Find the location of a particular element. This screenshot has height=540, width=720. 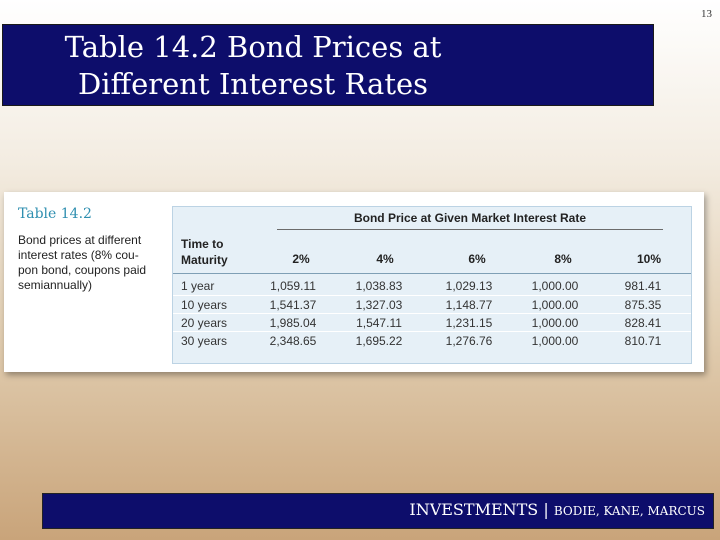

footer-text: INVESTMENTS | BODIE, KANE, MARCUS is located at coordinates (557, 509).